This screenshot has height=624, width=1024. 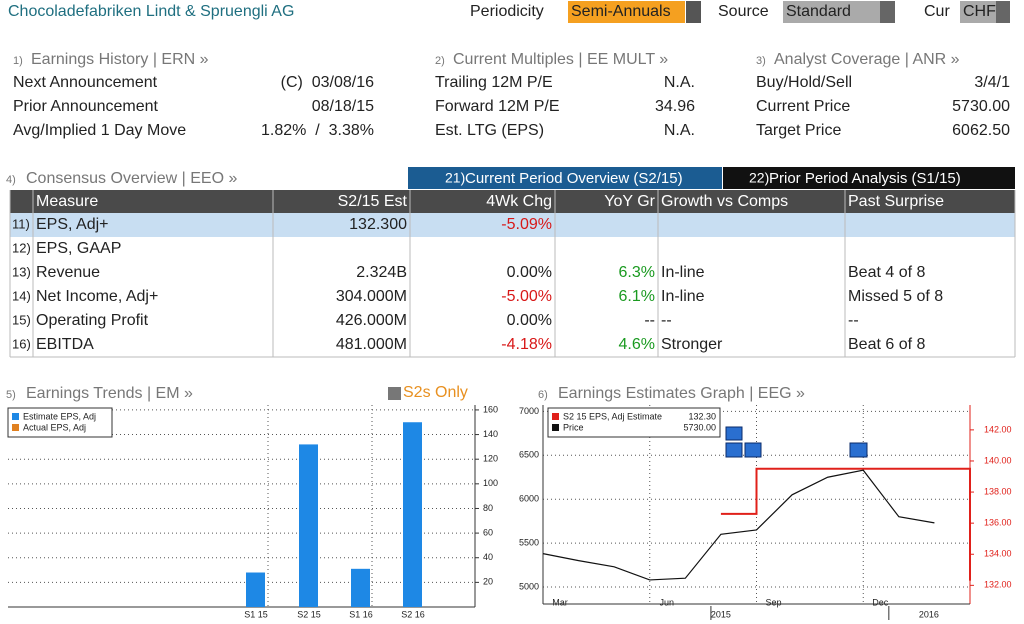 I want to click on table-header, so click(x=512, y=201).